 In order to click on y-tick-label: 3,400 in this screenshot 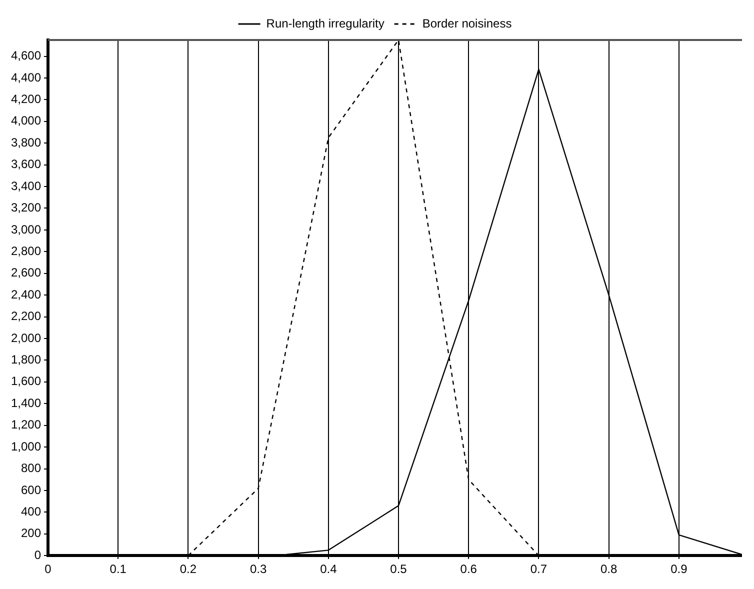, I will do `click(26, 185)`.